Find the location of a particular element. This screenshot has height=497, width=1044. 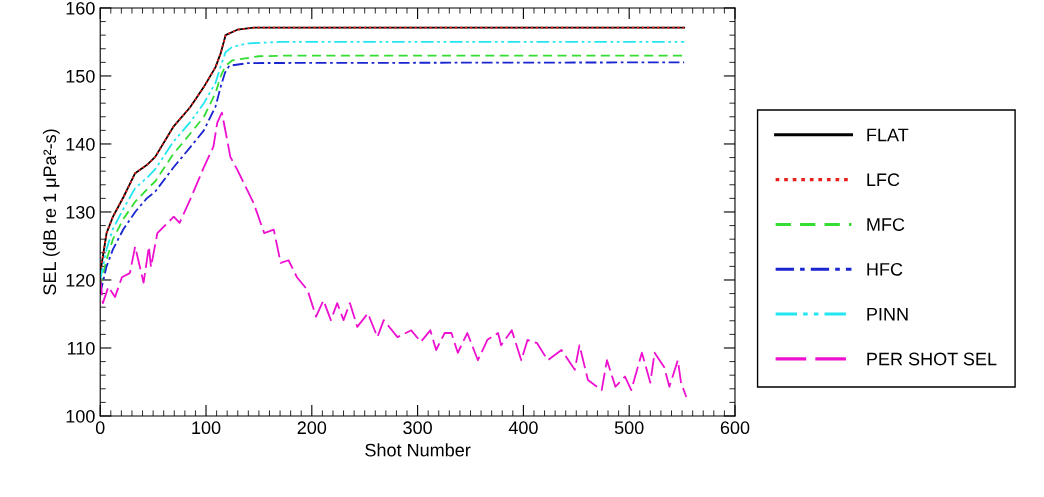

x-tick-label: 300 is located at coordinates (417, 428).